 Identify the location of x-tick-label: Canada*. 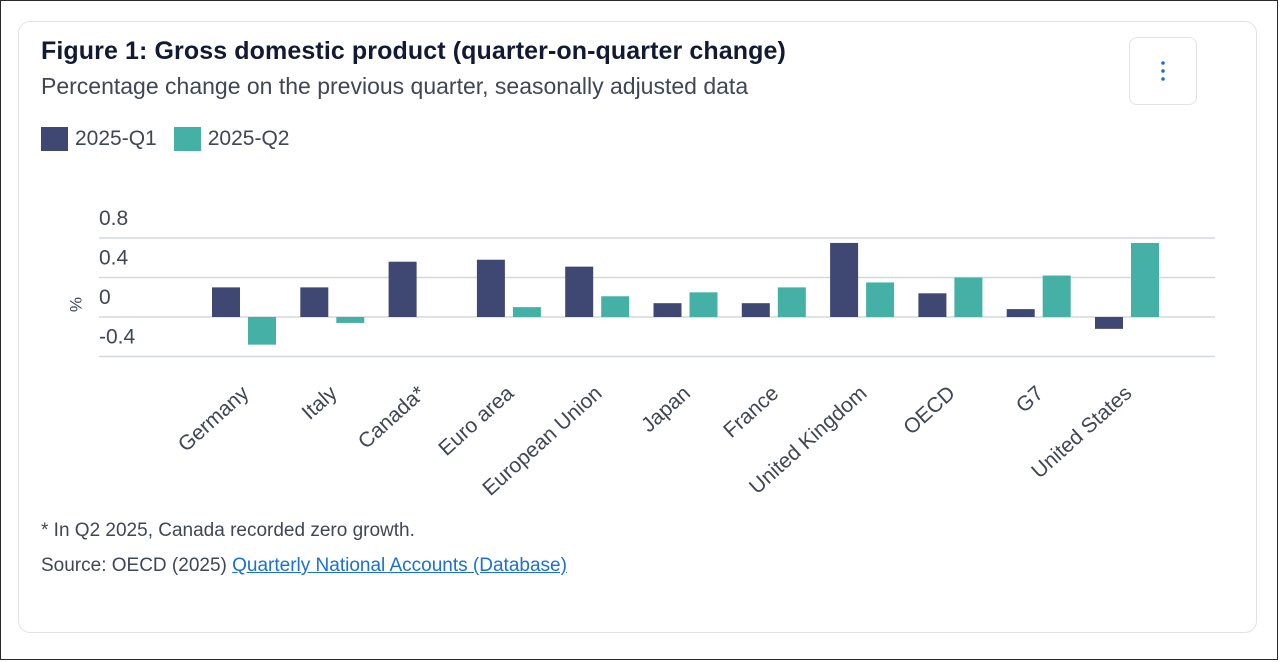
(392, 418).